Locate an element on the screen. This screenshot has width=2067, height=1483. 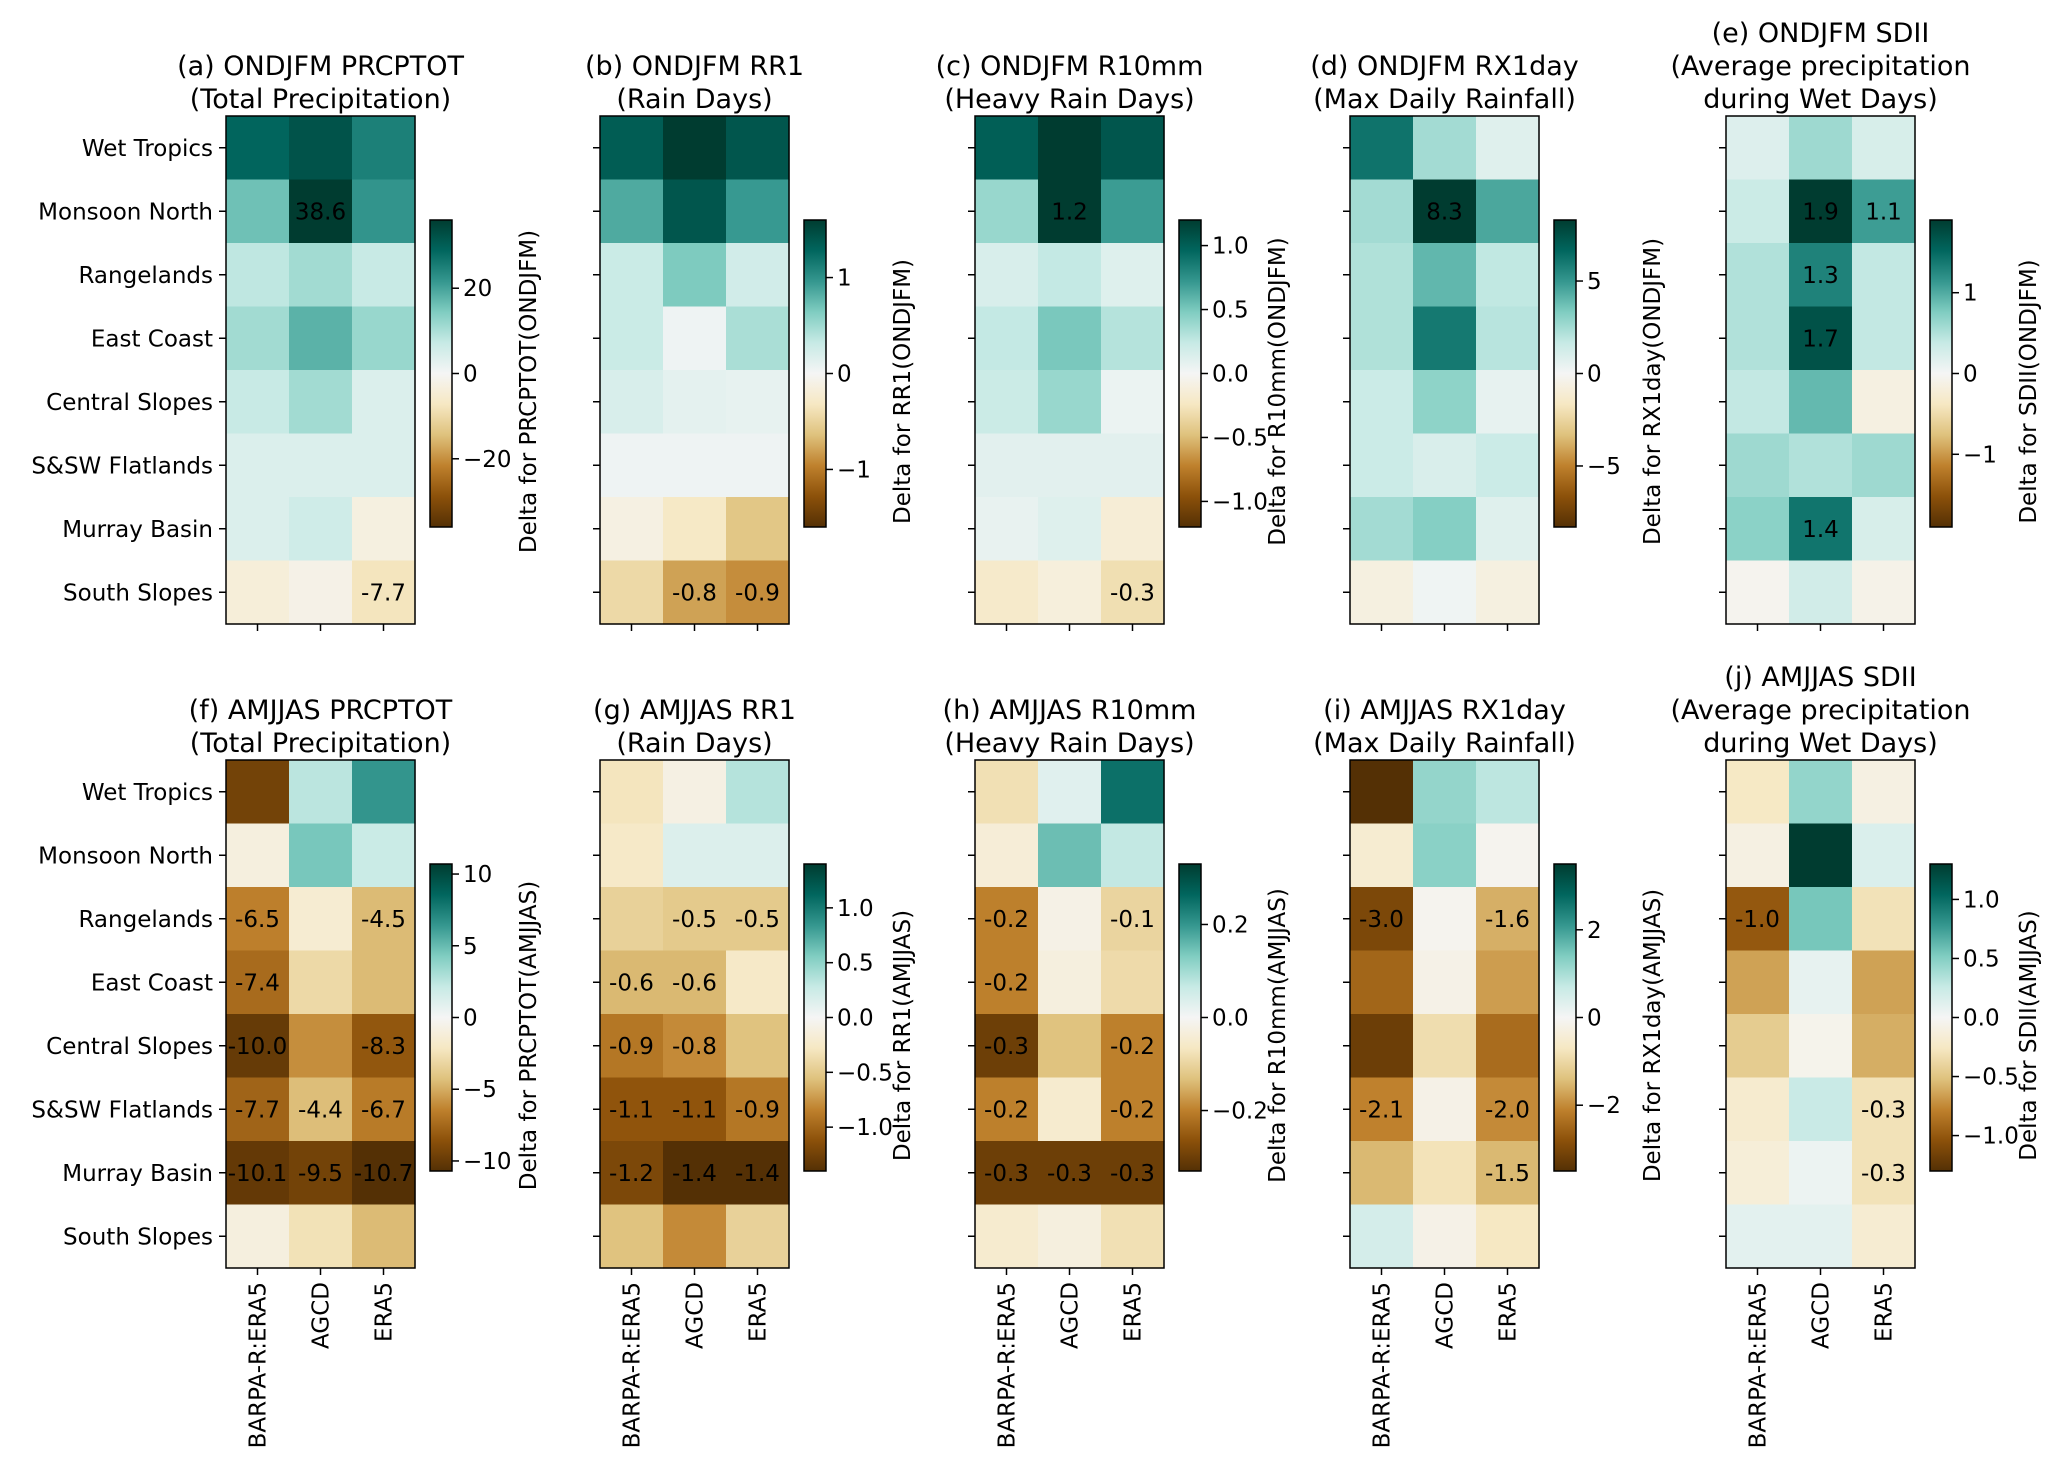
colorbar-tick-label: 20 is located at coordinates (477, 289).